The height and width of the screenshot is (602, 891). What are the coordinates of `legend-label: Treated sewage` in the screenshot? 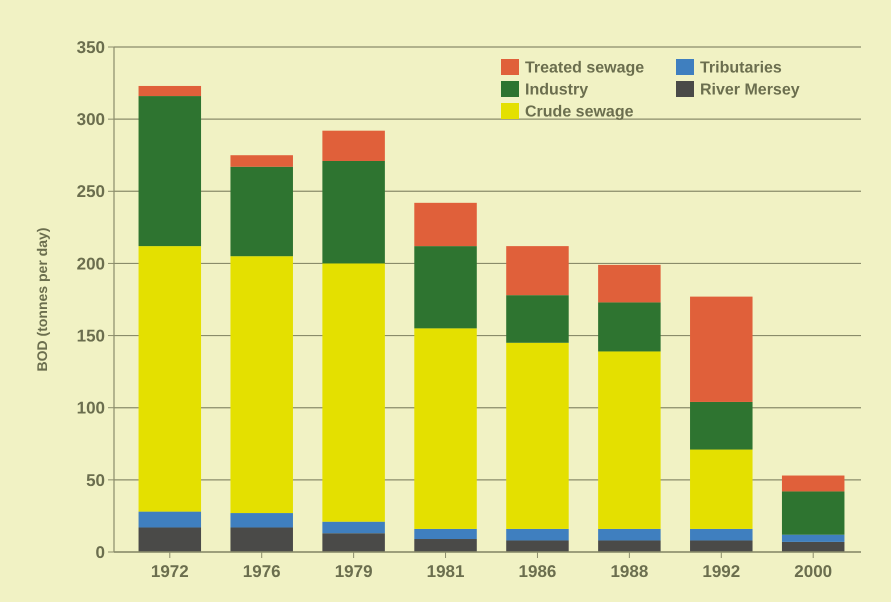 It's located at (584, 68).